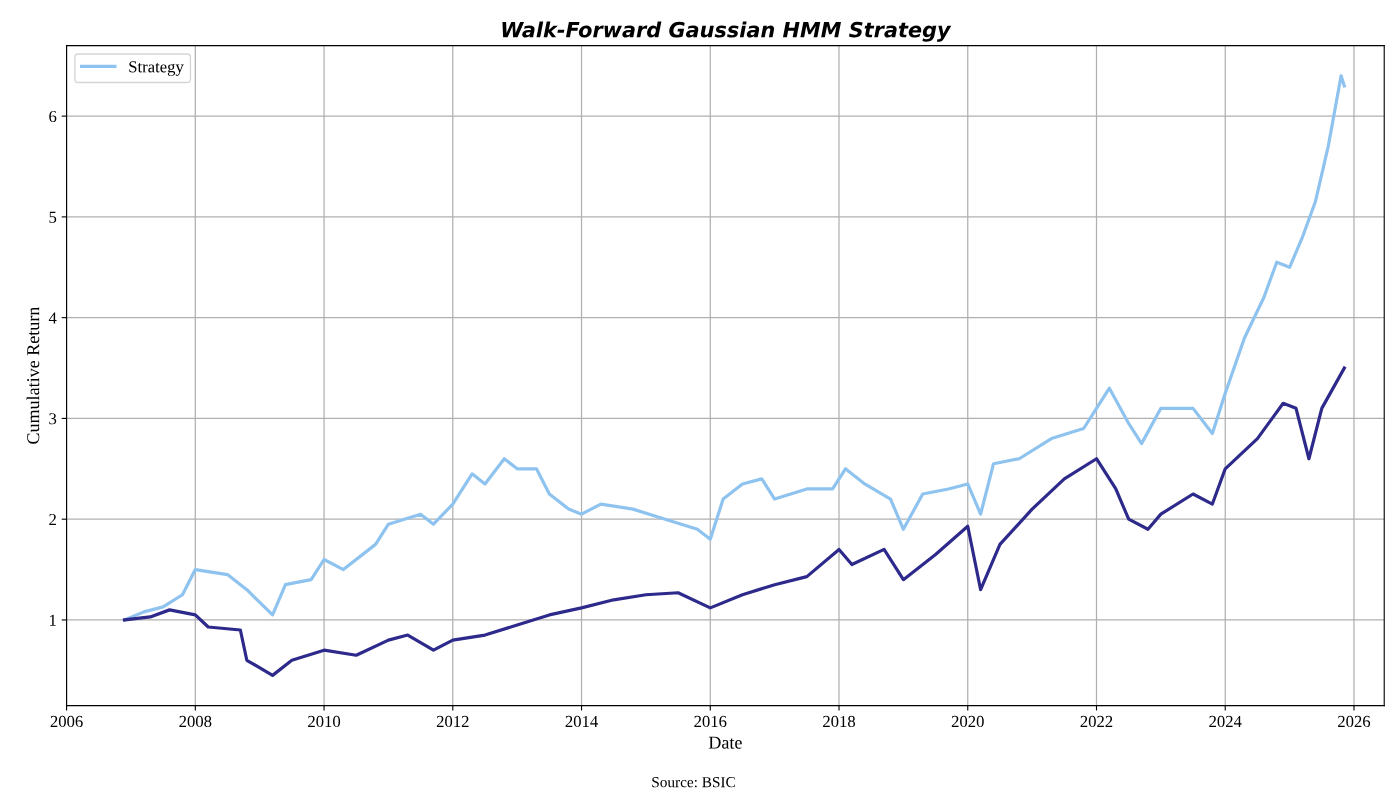 This screenshot has width=1387, height=800. What do you see at coordinates (53, 217) in the screenshot?
I see `y-tick-label: 5` at bounding box center [53, 217].